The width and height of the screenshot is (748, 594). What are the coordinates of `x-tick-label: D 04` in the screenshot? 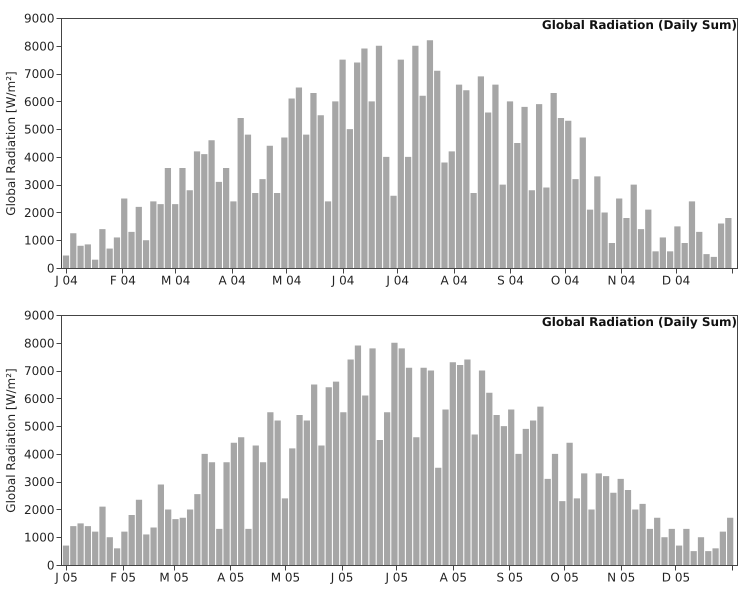 It's located at (676, 281).